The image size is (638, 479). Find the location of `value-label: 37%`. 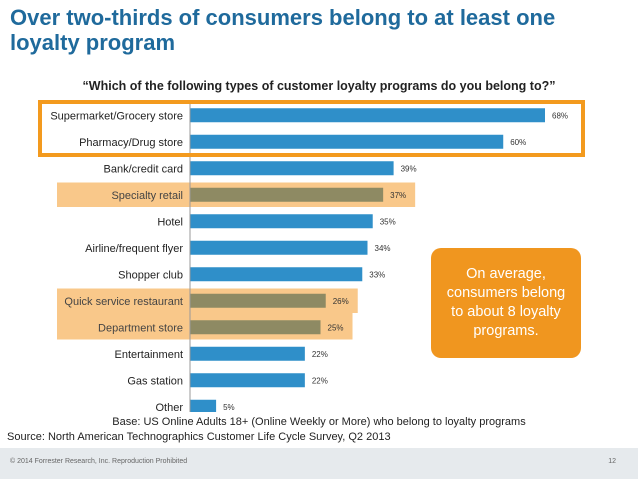

value-label: 37% is located at coordinates (398, 195).